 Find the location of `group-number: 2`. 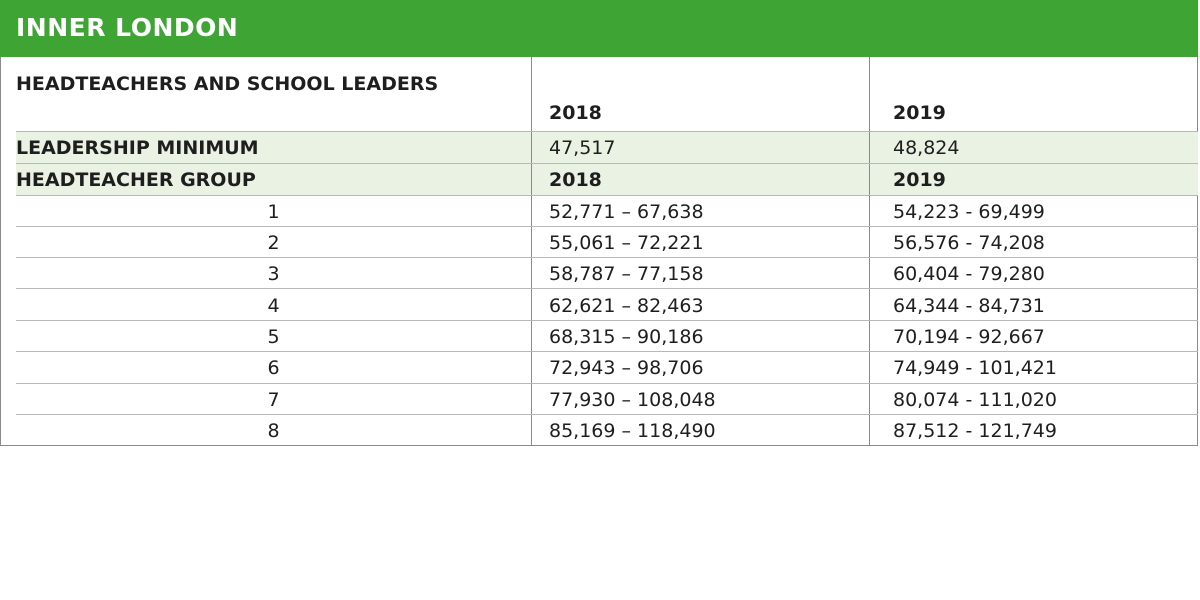

group-number: 2 is located at coordinates (273, 243).